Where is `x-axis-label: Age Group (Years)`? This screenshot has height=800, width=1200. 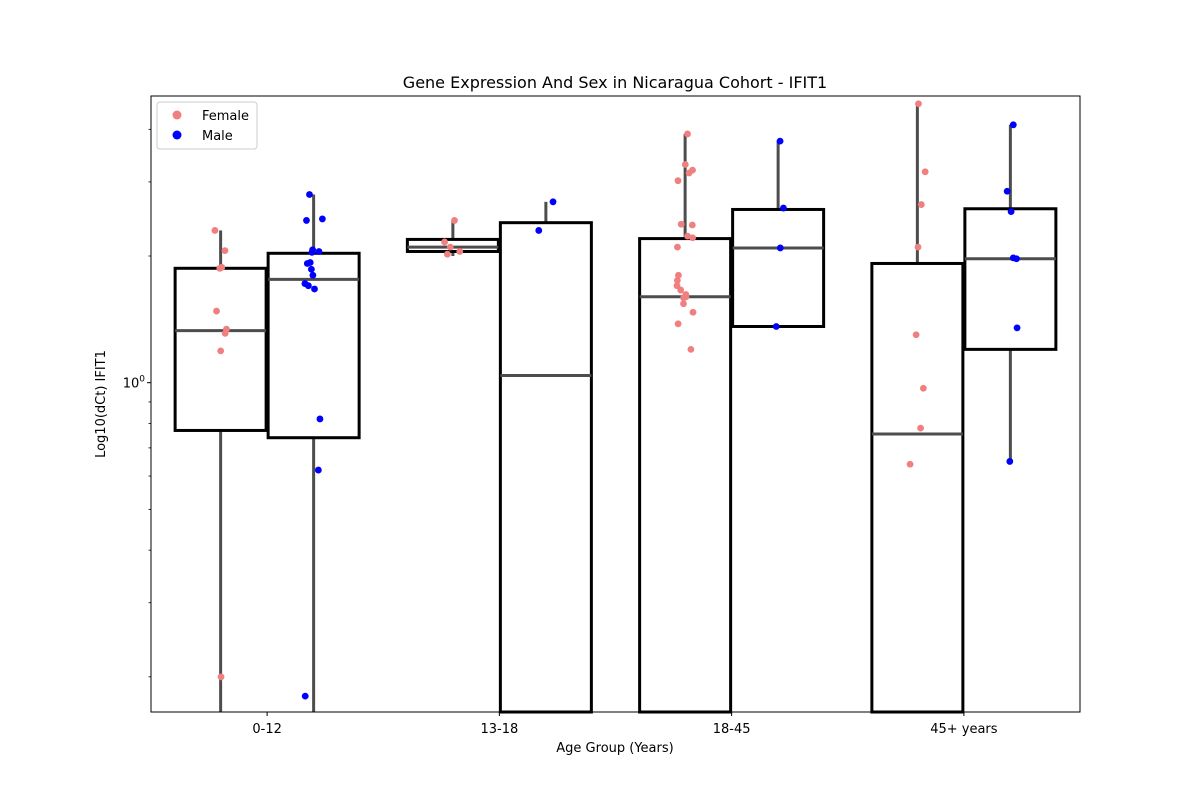
x-axis-label: Age Group (Years) is located at coordinates (614, 748).